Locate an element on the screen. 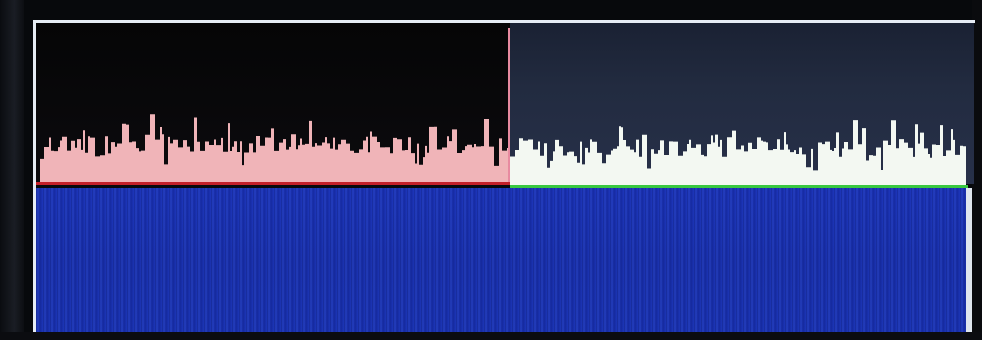 Image resolution: width=982 pixels, height=340 pixels. waterfall-edge is located at coordinates (969, 261).